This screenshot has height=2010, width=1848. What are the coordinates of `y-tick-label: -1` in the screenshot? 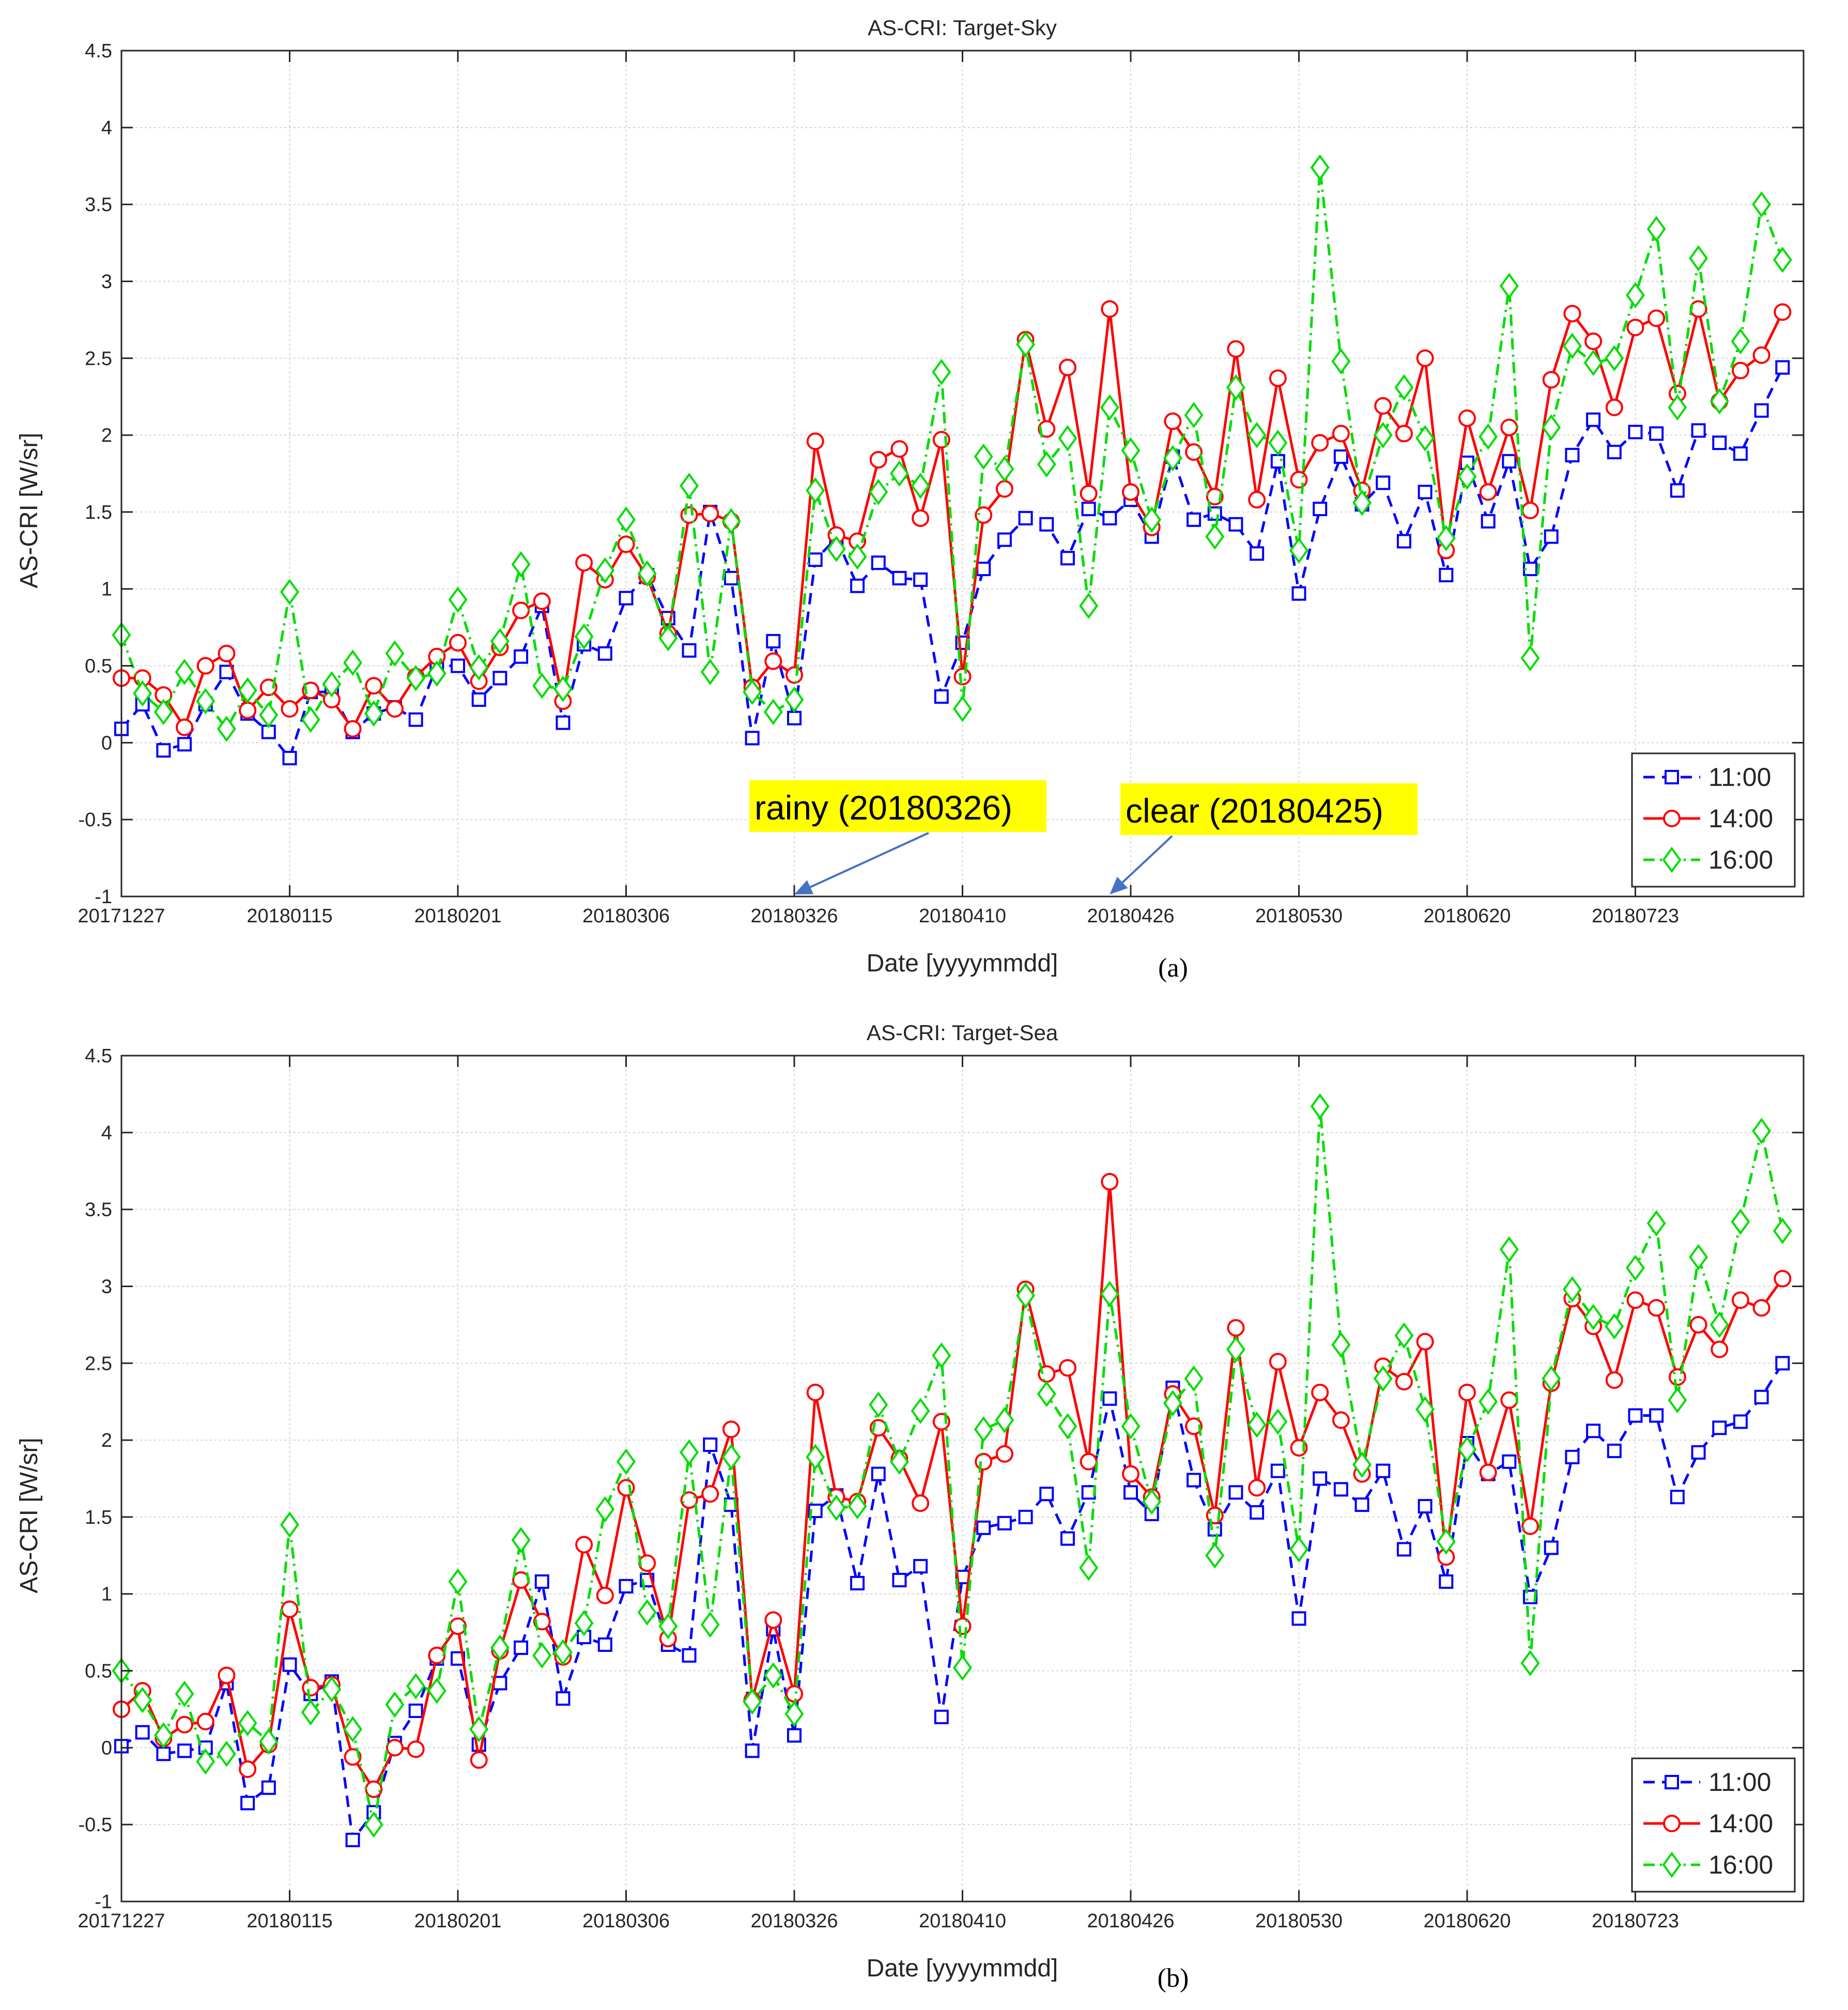 It's located at (104, 1902).